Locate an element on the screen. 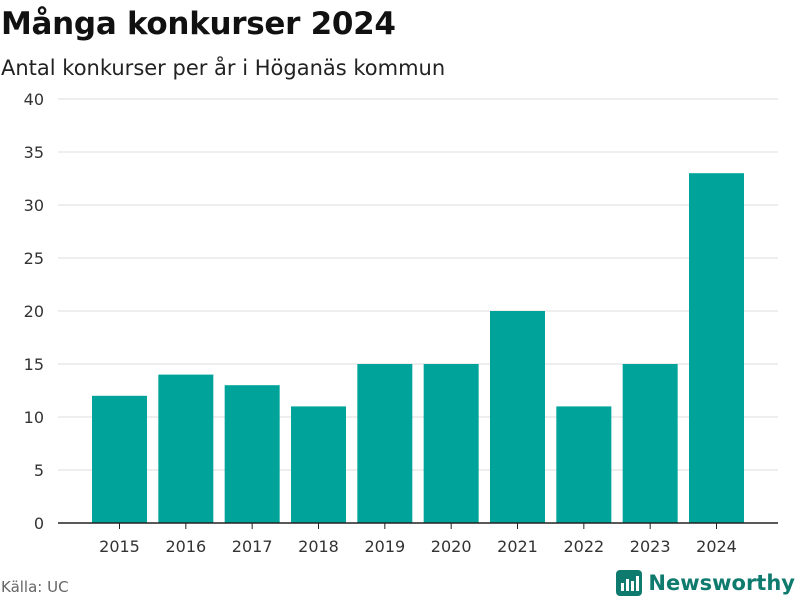 The image size is (800, 600). source-note: Källa: UC is located at coordinates (35, 587).